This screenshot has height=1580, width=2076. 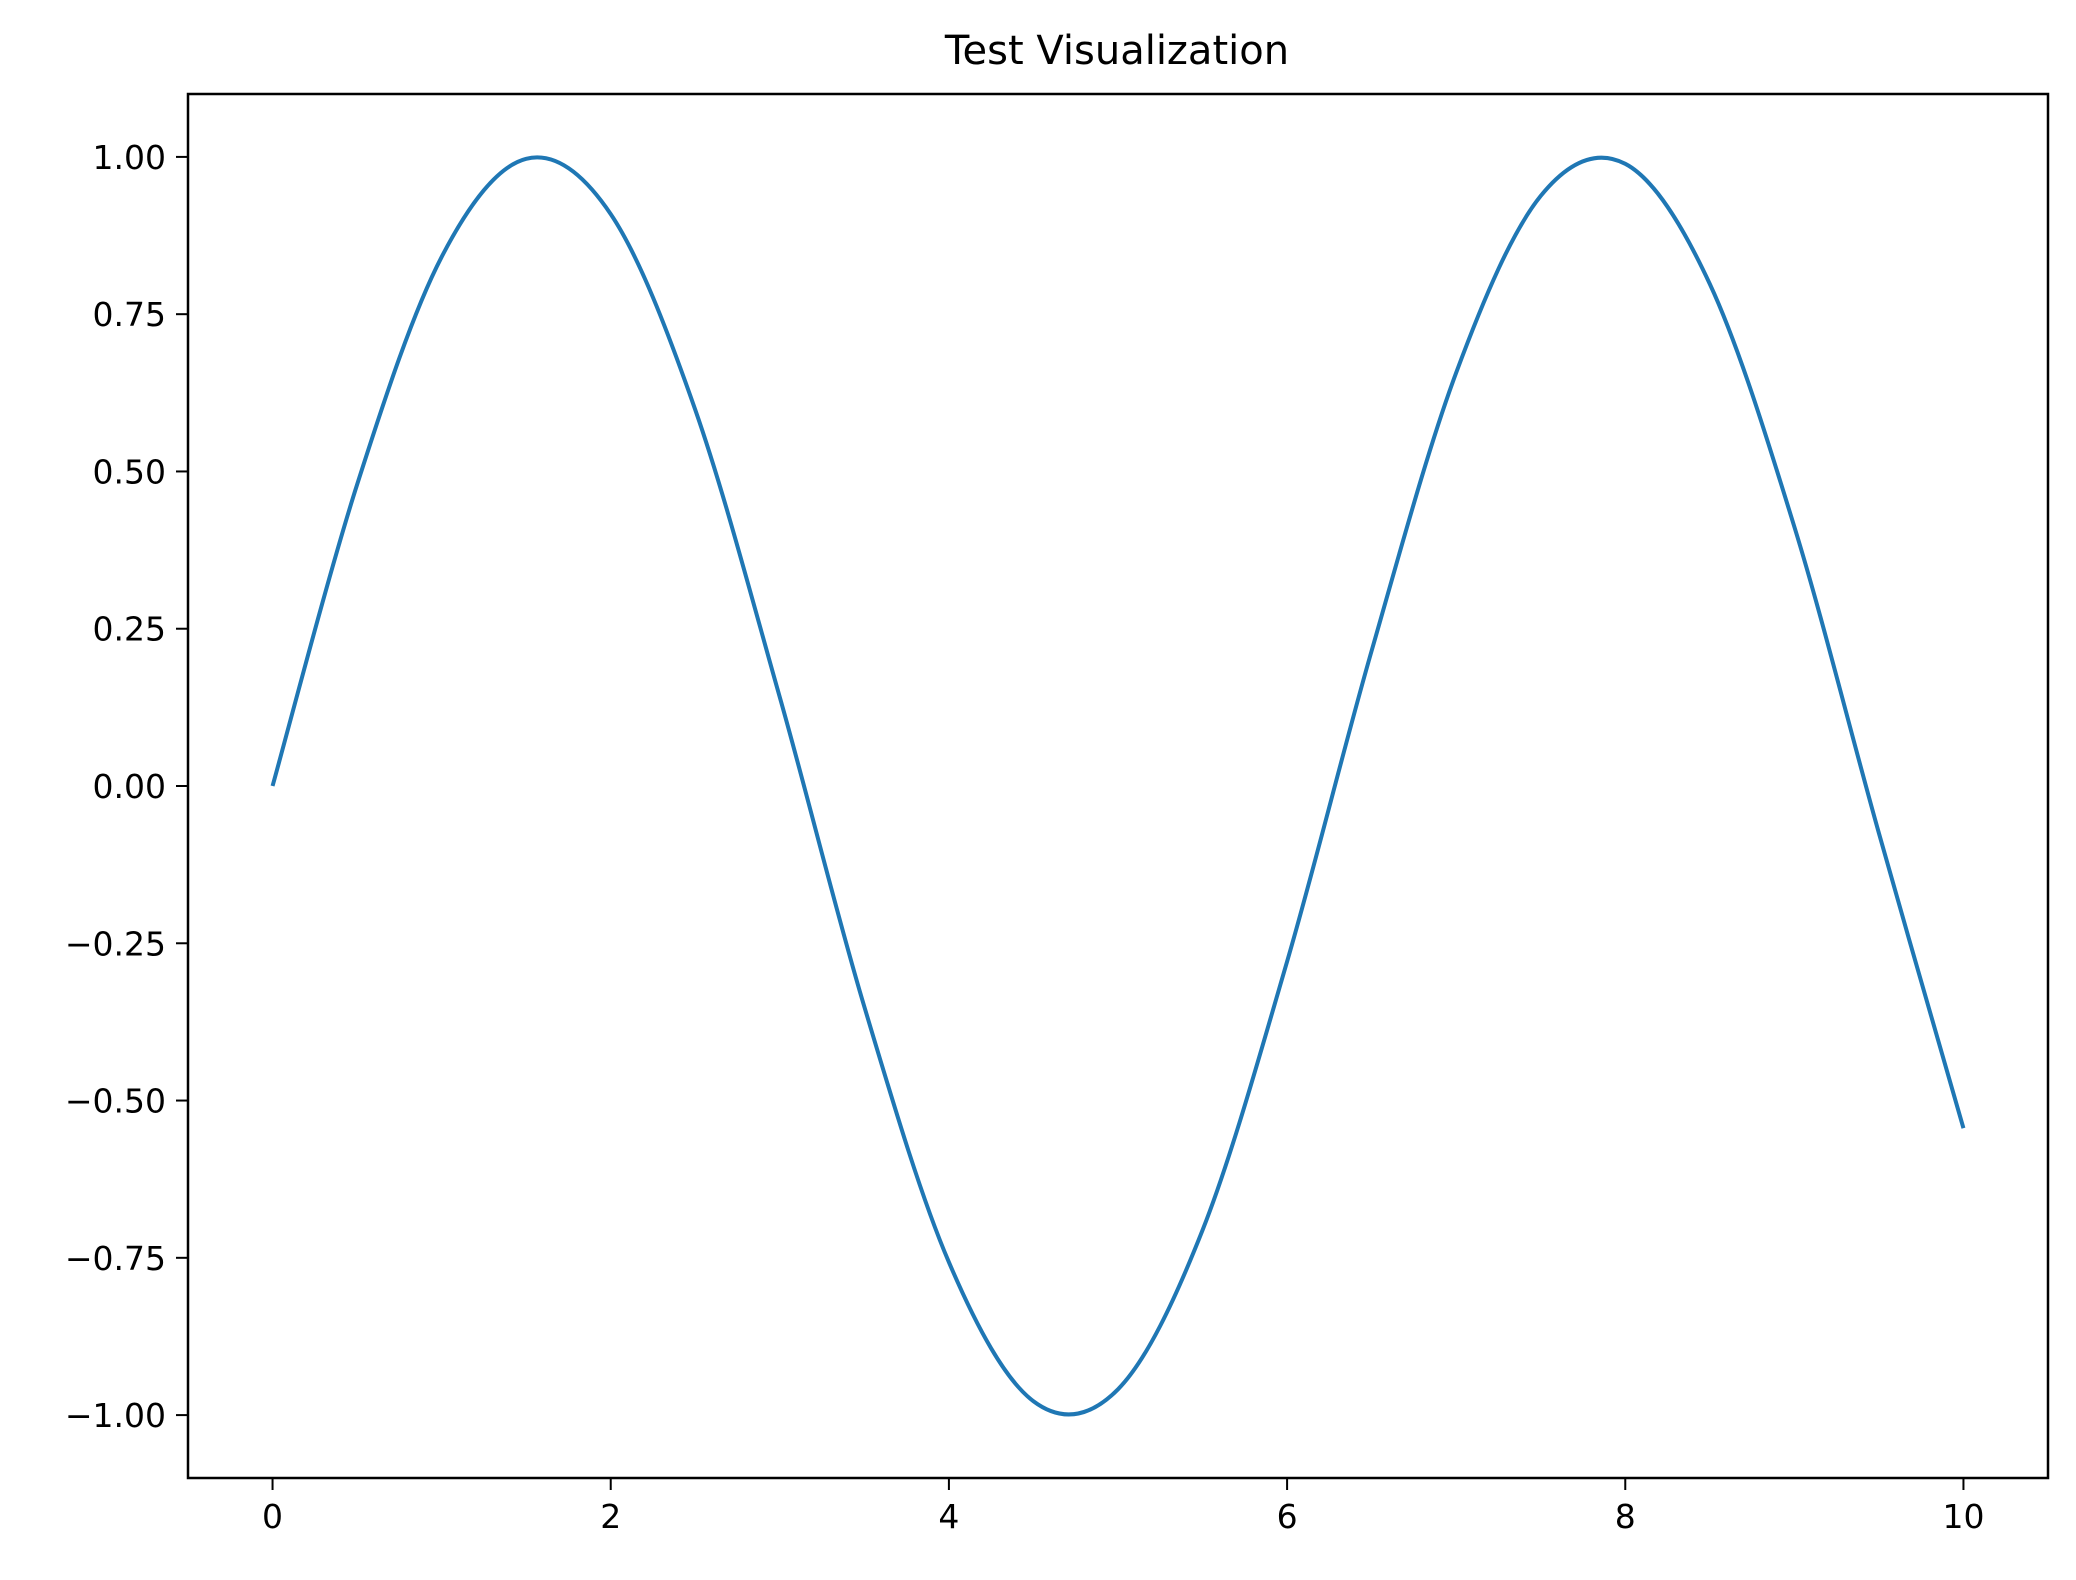 I want to click on y-tick-label: 0.00, so click(x=129, y=786).